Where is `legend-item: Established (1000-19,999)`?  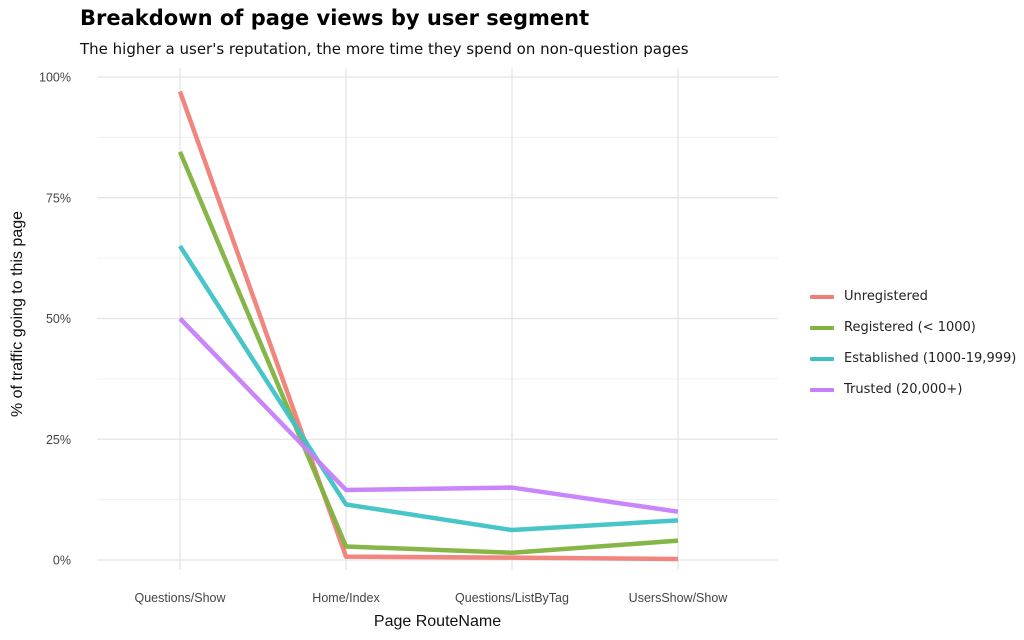
legend-item: Established (1000-19,999) is located at coordinates (913, 358).